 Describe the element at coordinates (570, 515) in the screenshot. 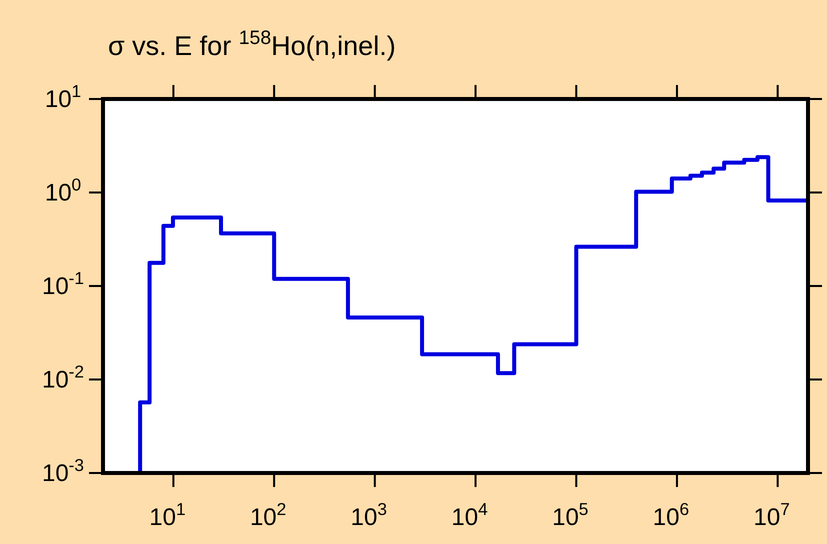

I see `x-tick-label: 10$^{5}$` at that location.